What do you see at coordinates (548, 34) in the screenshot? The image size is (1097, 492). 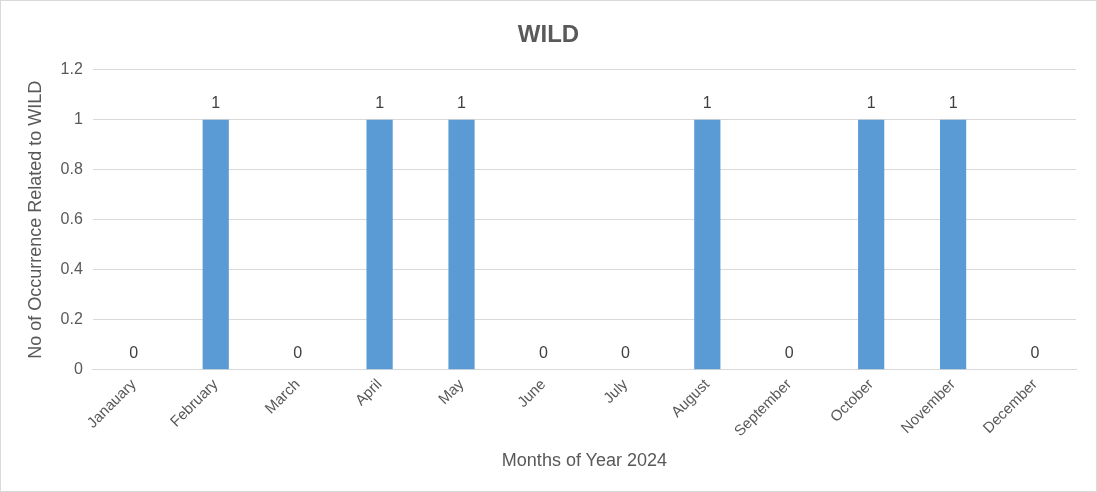 I see `chart-title: WILD` at bounding box center [548, 34].